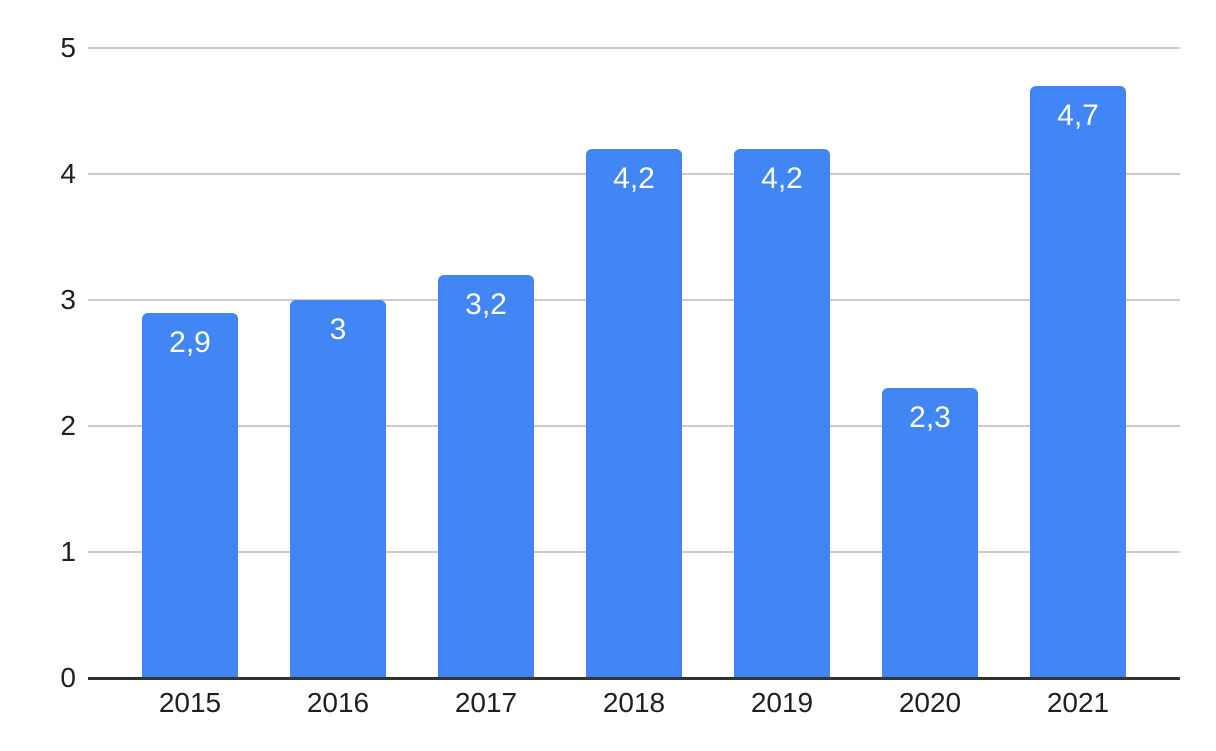 This screenshot has width=1216, height=751. I want to click on bar-value-label-2016: 3, so click(338, 329).